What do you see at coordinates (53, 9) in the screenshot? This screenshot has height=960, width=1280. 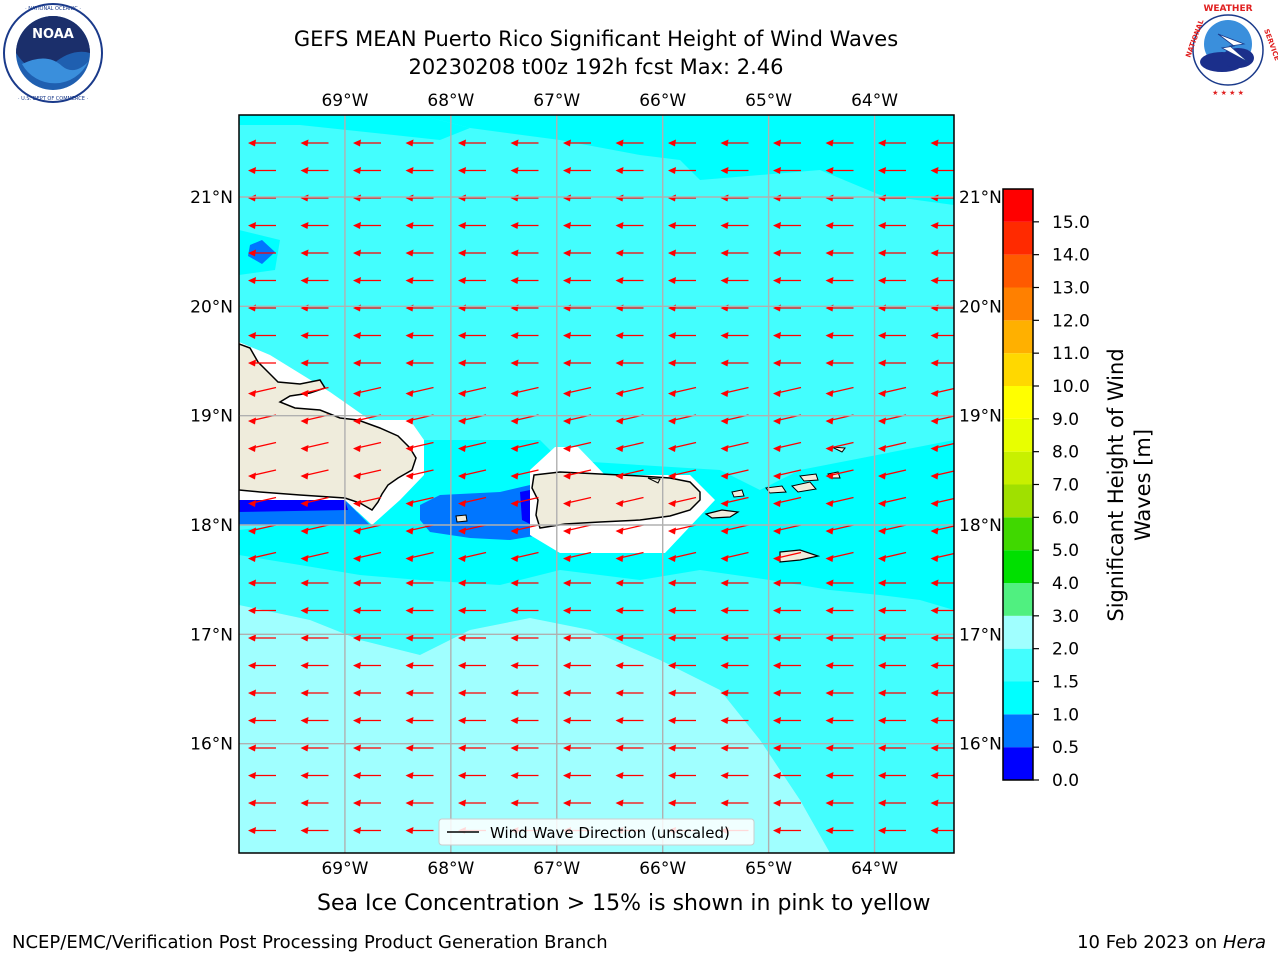 I see `svg-text: · NATIONAL OCEANIC ·` at bounding box center [53, 9].